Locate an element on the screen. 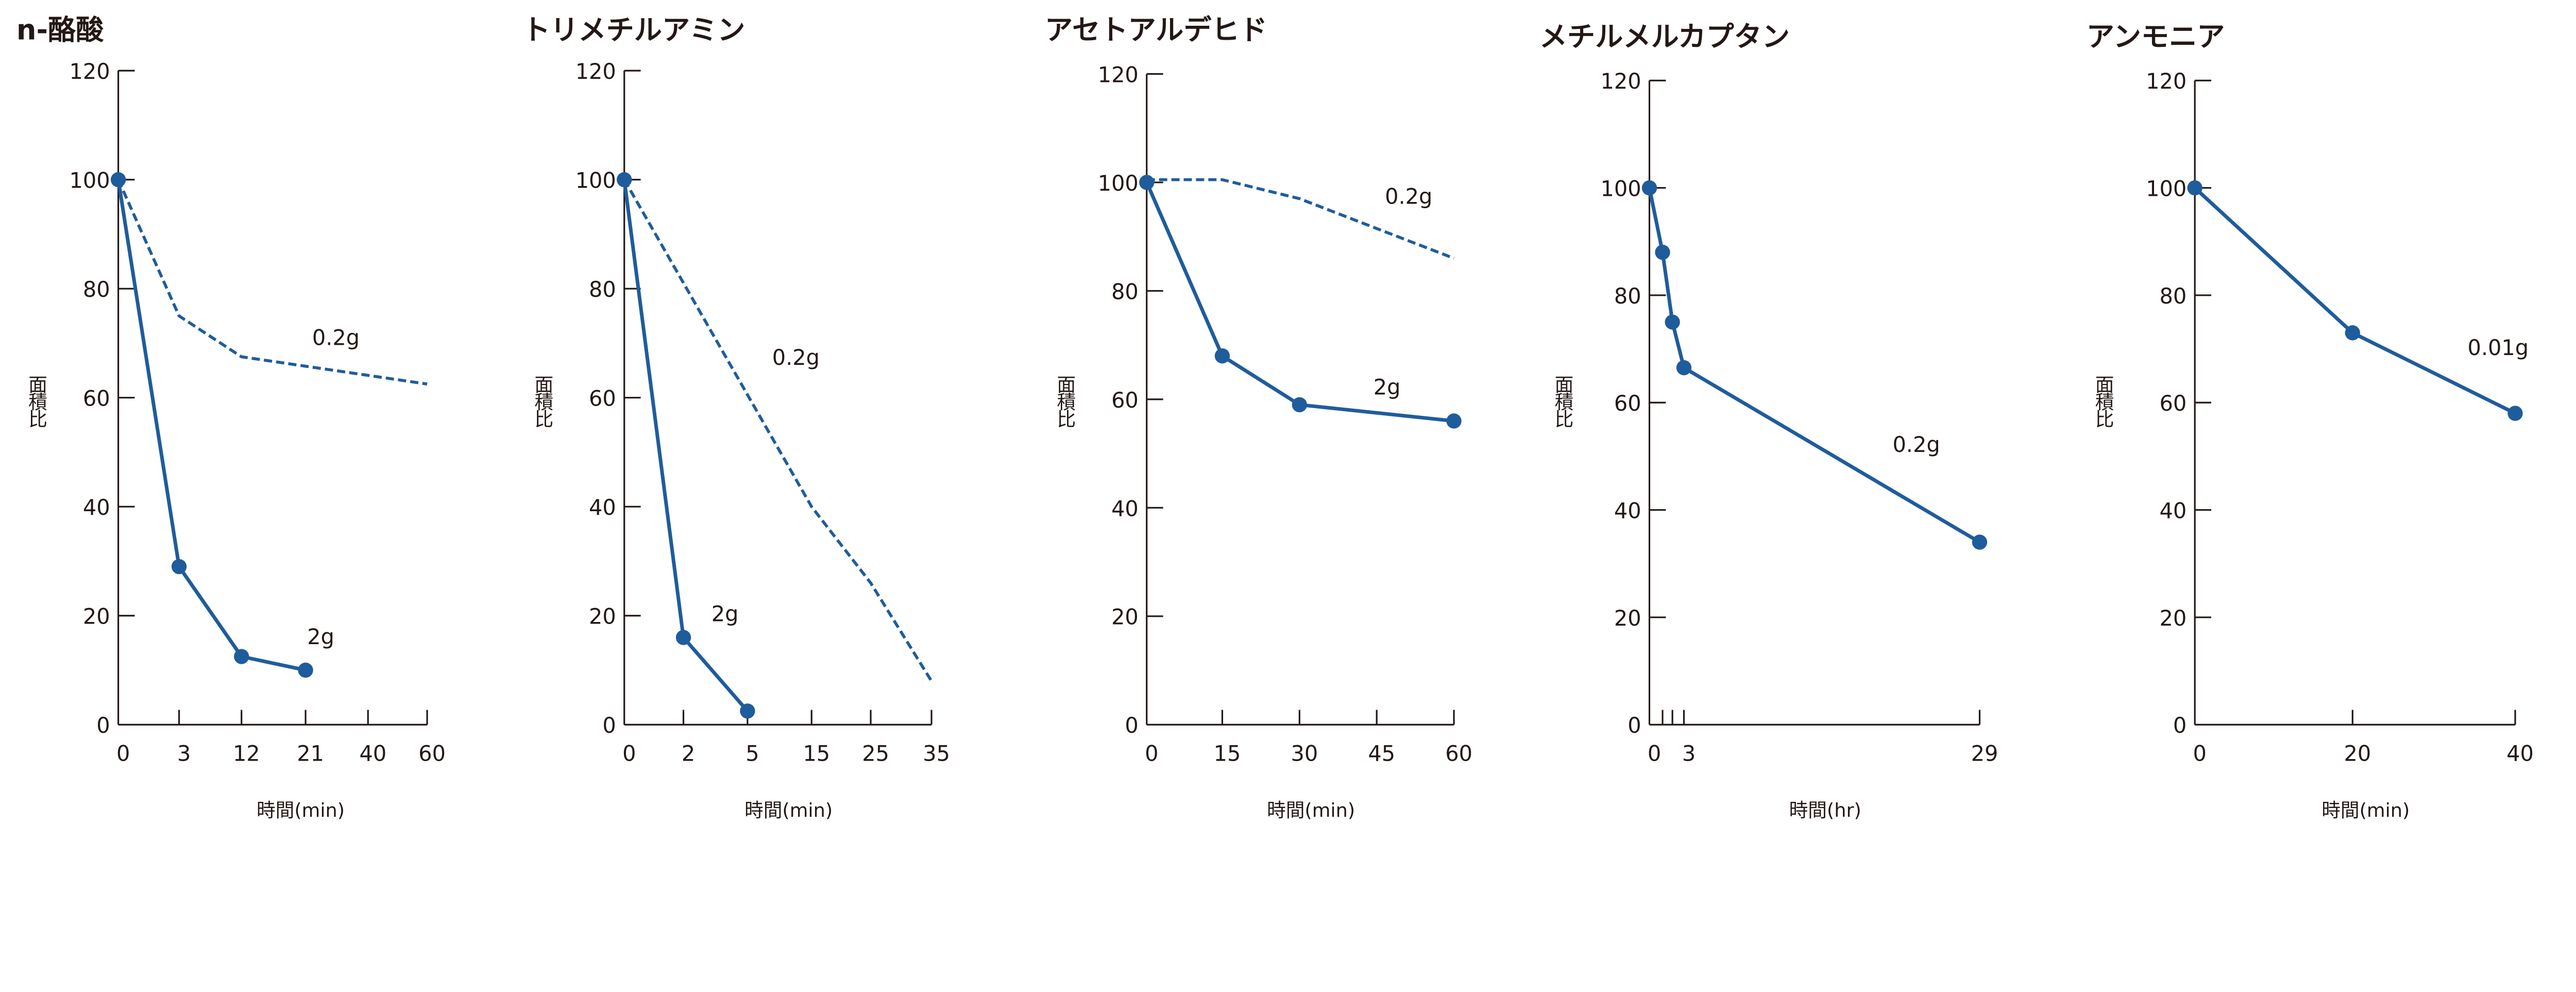 This screenshot has width=2576, height=992. x-tick-label: 25 is located at coordinates (875, 753).